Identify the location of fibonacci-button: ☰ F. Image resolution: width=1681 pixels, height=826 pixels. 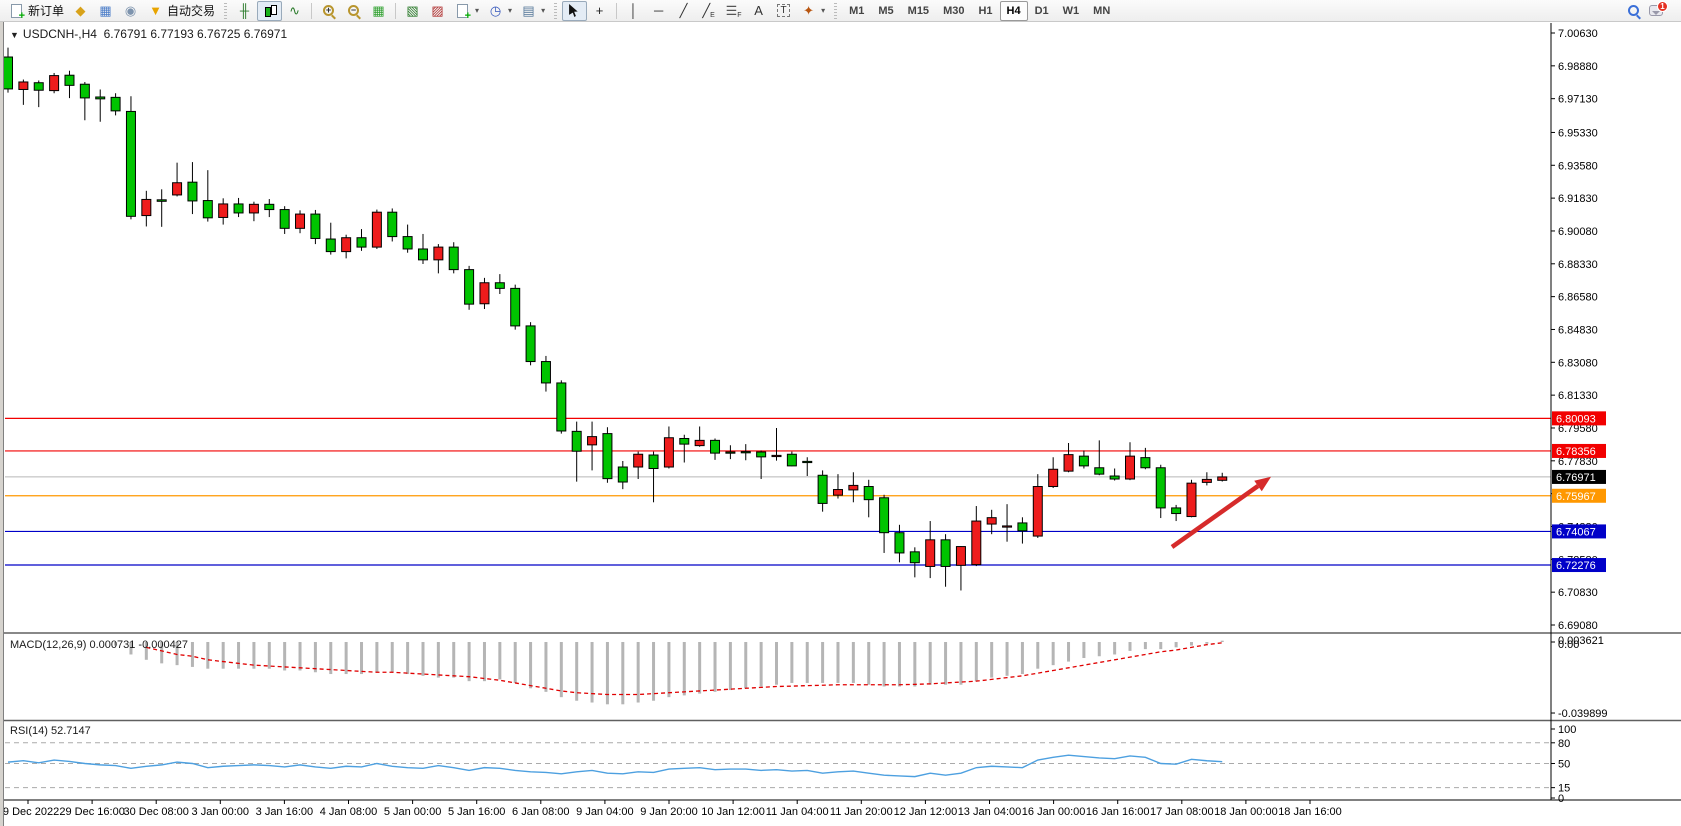
(733, 11).